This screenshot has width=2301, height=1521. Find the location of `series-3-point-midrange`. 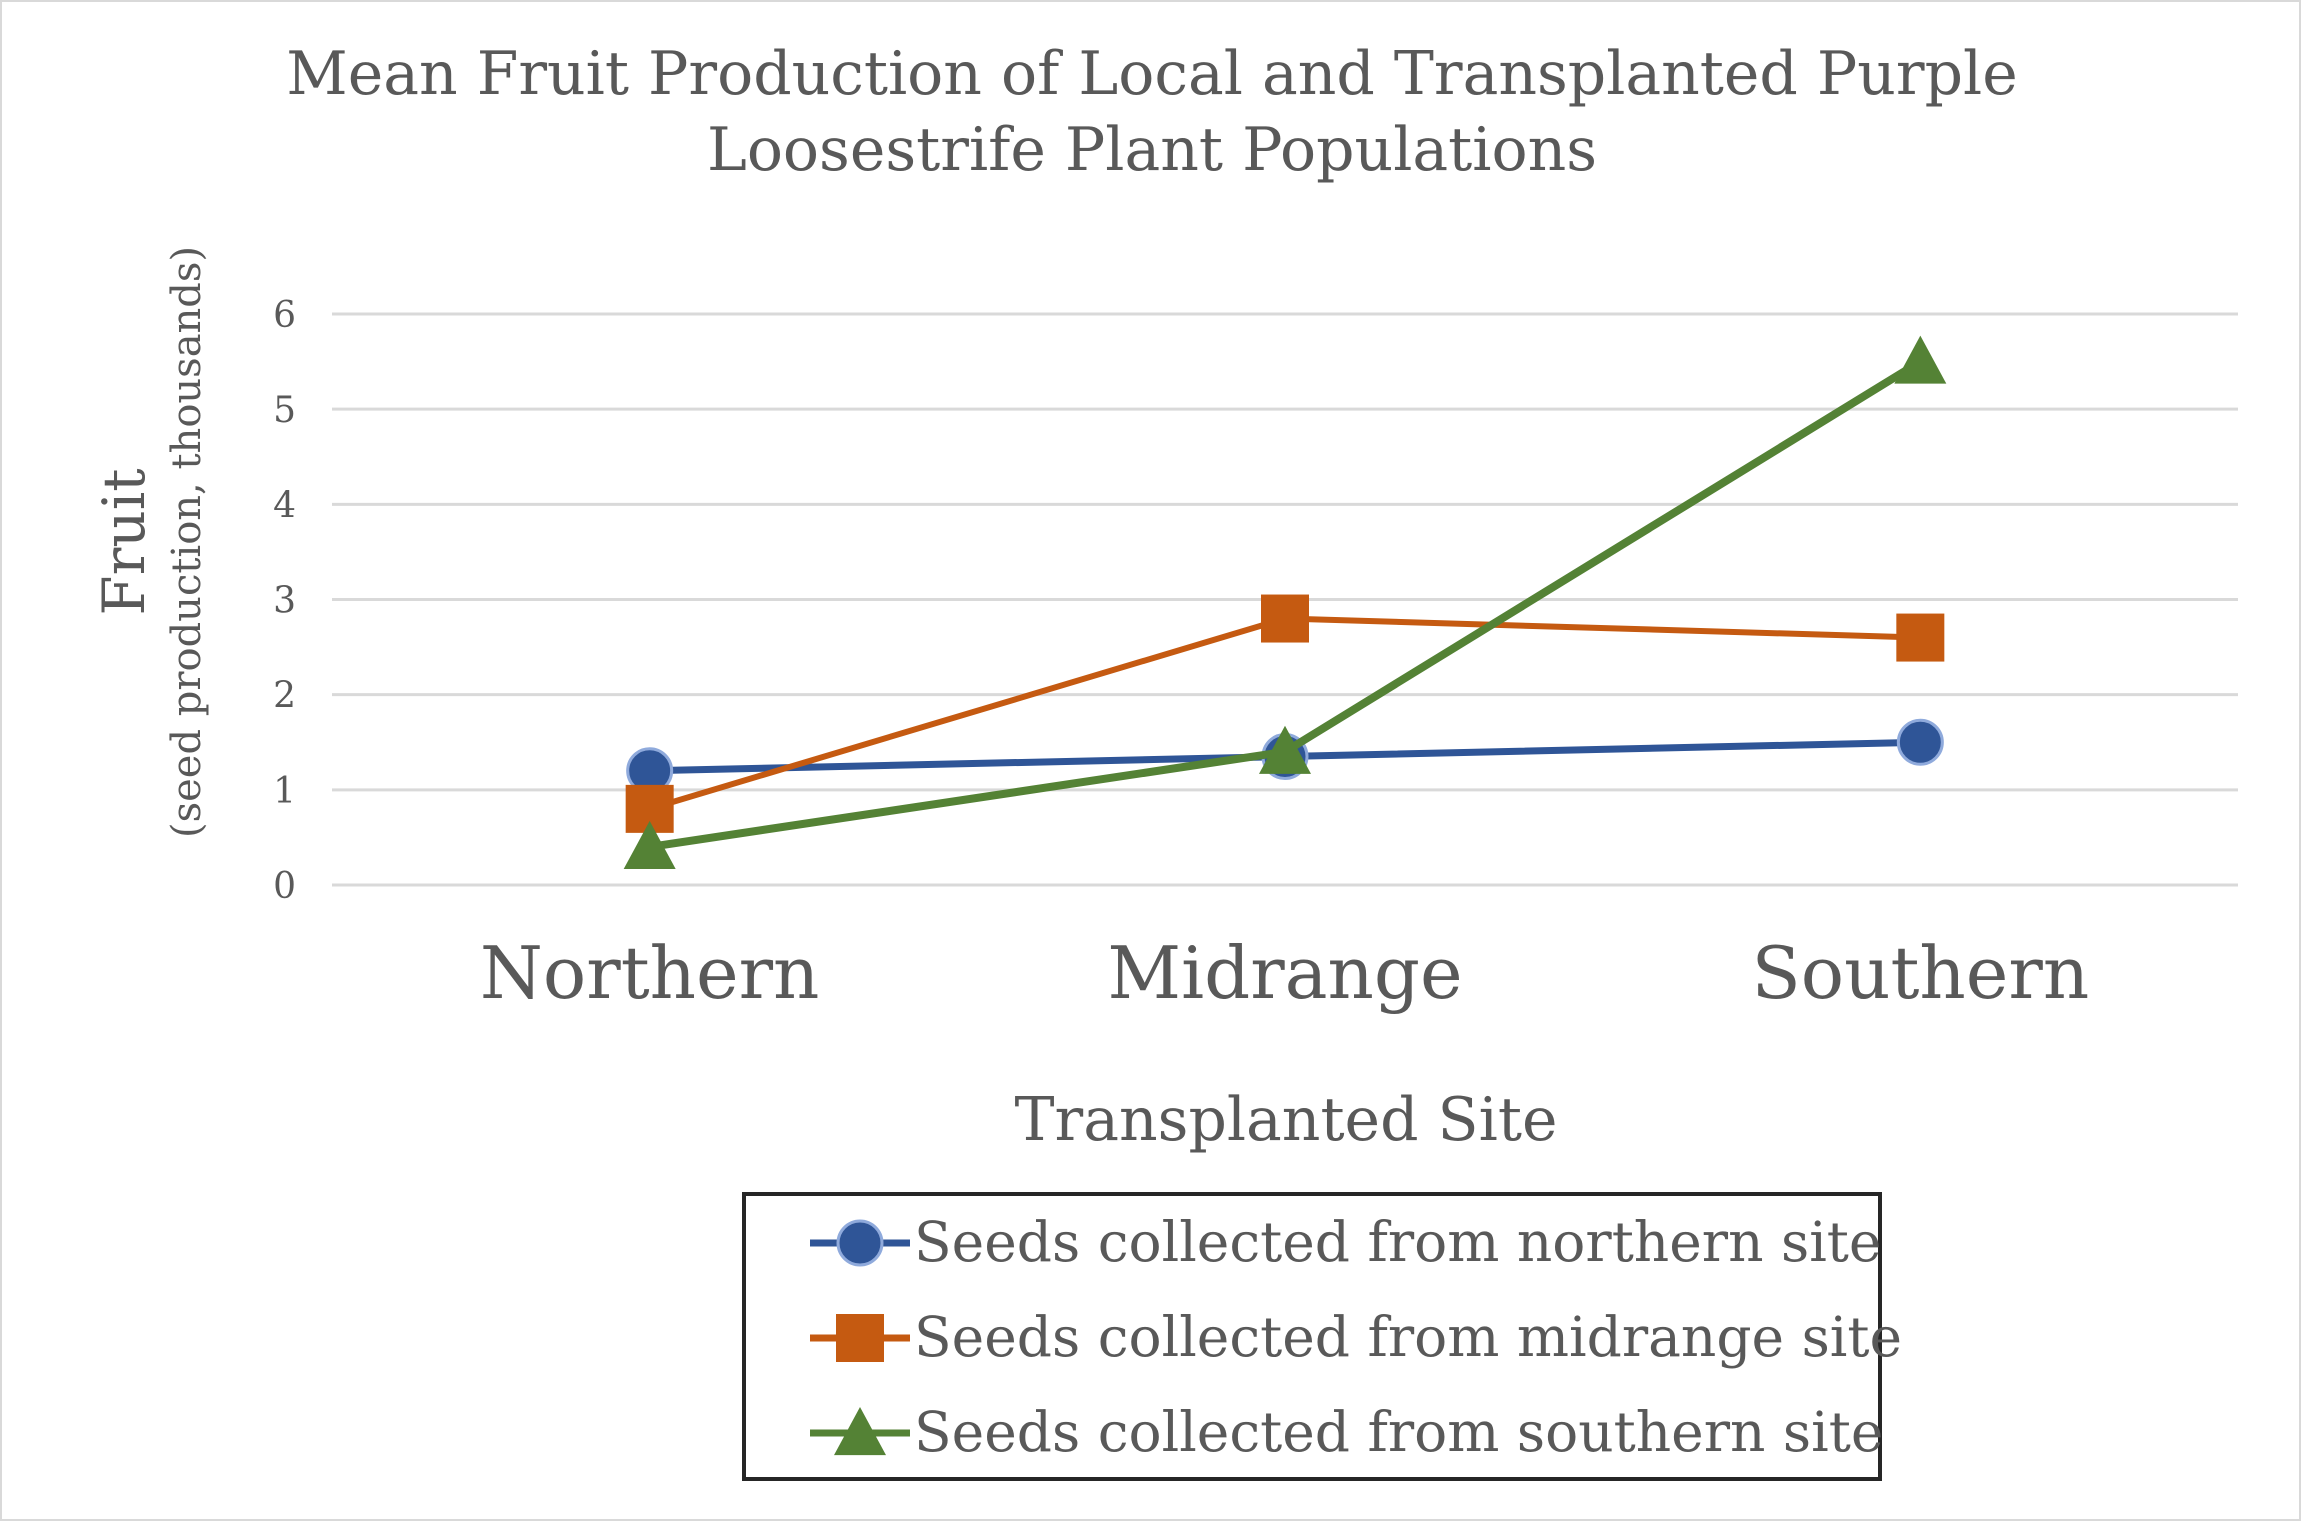

series-3-point-midrange is located at coordinates (1285, 749).